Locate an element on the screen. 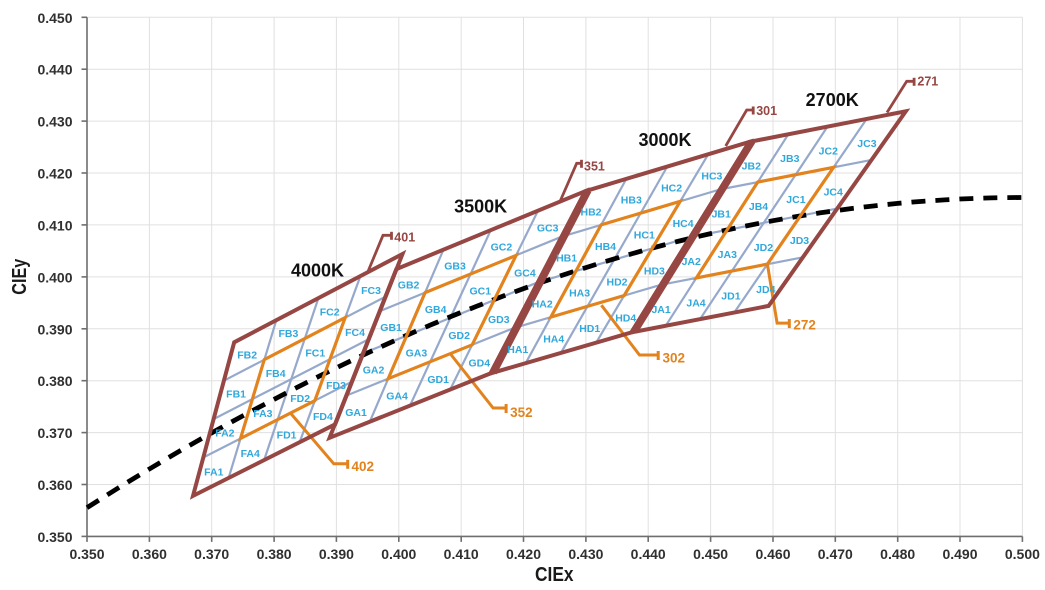 This screenshot has width=1045, height=590. svg-text: 272 is located at coordinates (804, 325).